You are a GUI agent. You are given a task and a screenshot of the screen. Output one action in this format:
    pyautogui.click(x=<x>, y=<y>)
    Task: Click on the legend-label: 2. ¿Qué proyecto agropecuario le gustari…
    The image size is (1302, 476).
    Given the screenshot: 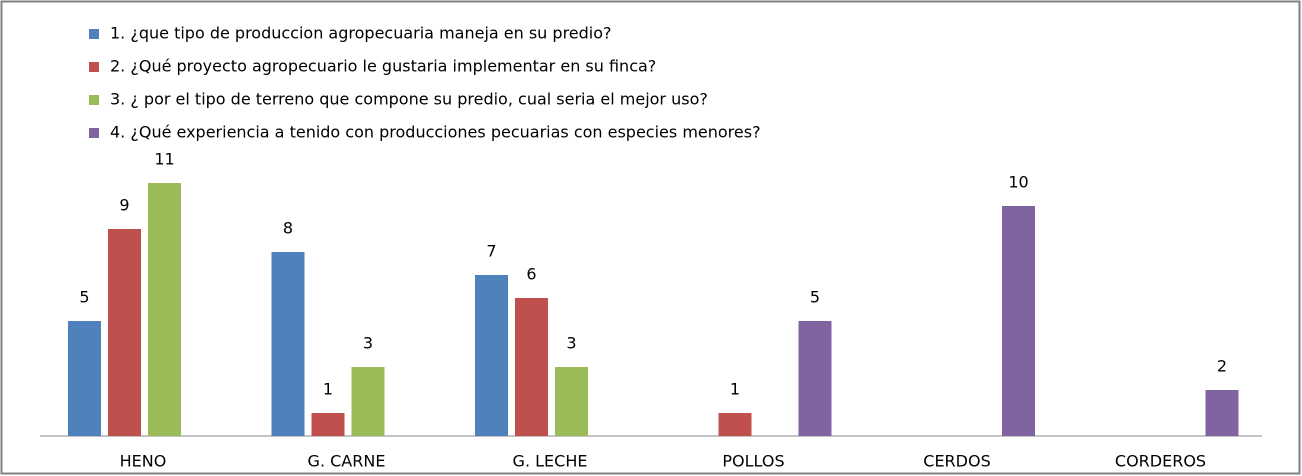 What is the action you would take?
    pyautogui.click(x=383, y=66)
    